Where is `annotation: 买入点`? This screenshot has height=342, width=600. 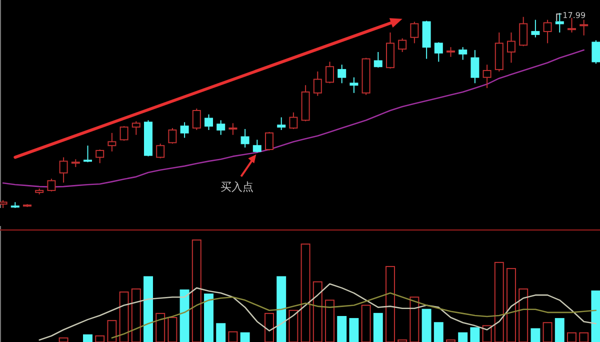
annotation: 买入点 is located at coordinates (237, 187).